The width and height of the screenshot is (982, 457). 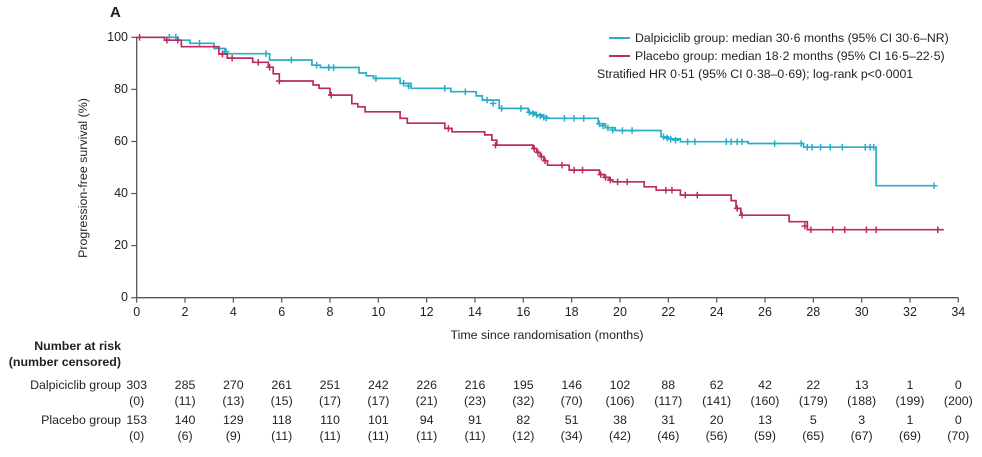 What do you see at coordinates (958, 401) in the screenshot?
I see `risk-censored-cell-dalpiciclib: (200)` at bounding box center [958, 401].